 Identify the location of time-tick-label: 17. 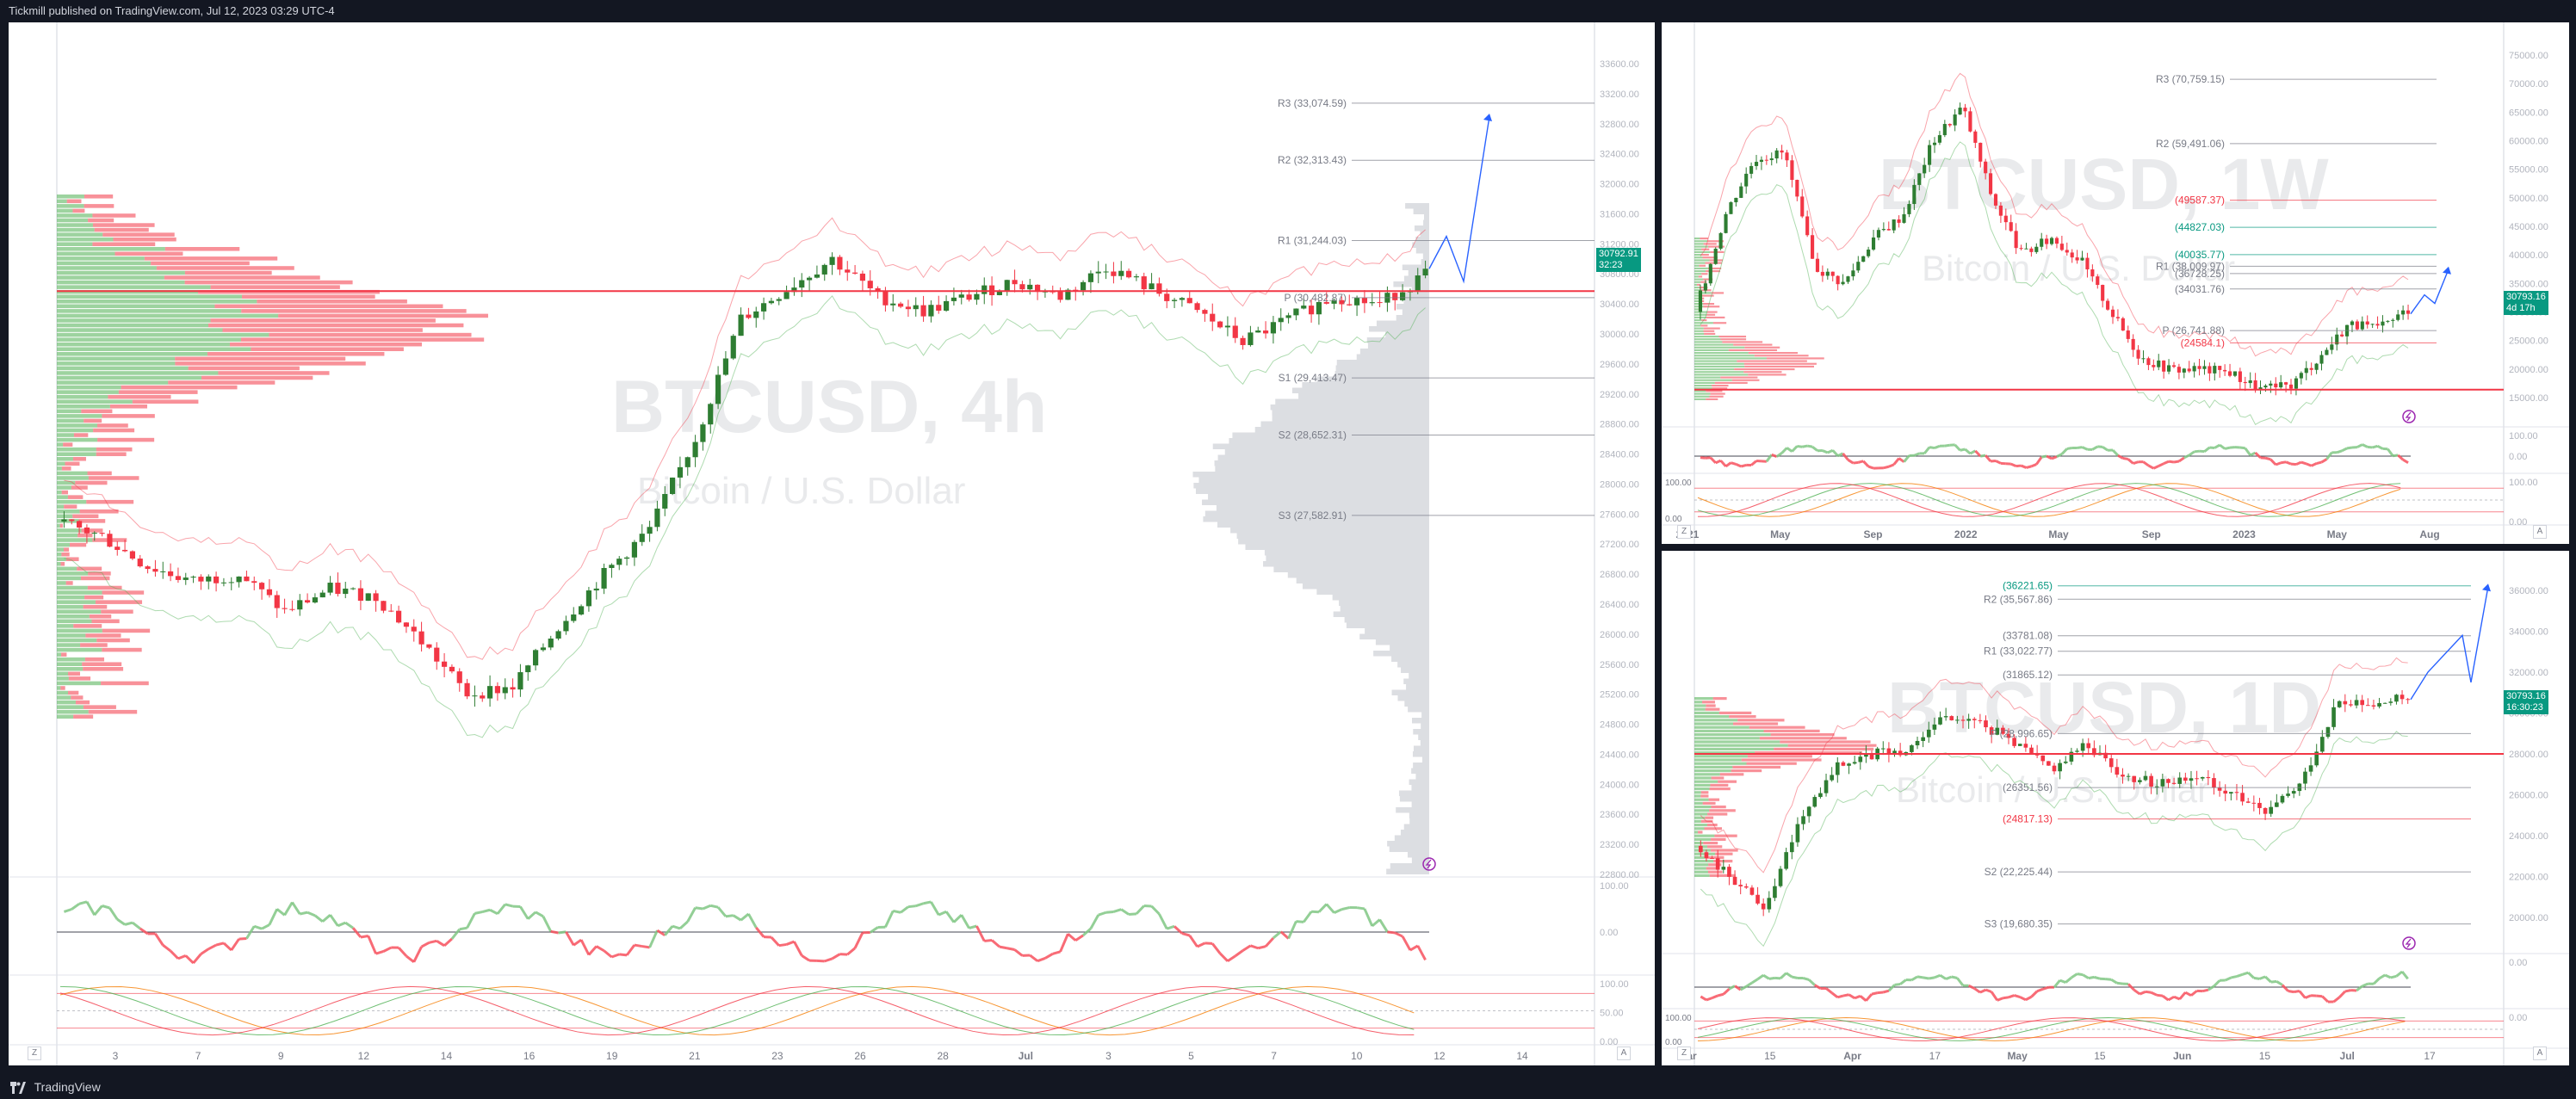
(2430, 1056).